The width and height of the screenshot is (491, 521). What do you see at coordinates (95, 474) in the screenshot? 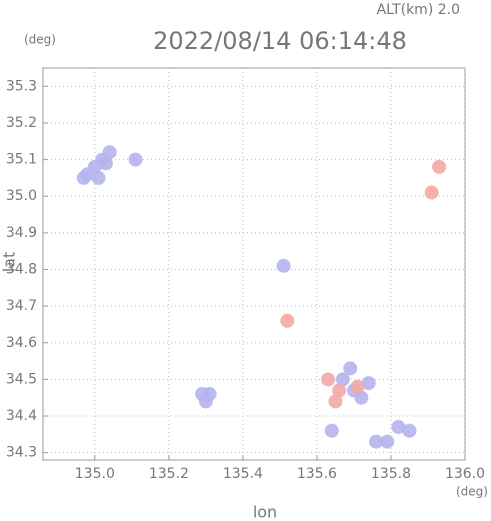
I see `x-tick-label: 135.0` at bounding box center [95, 474].